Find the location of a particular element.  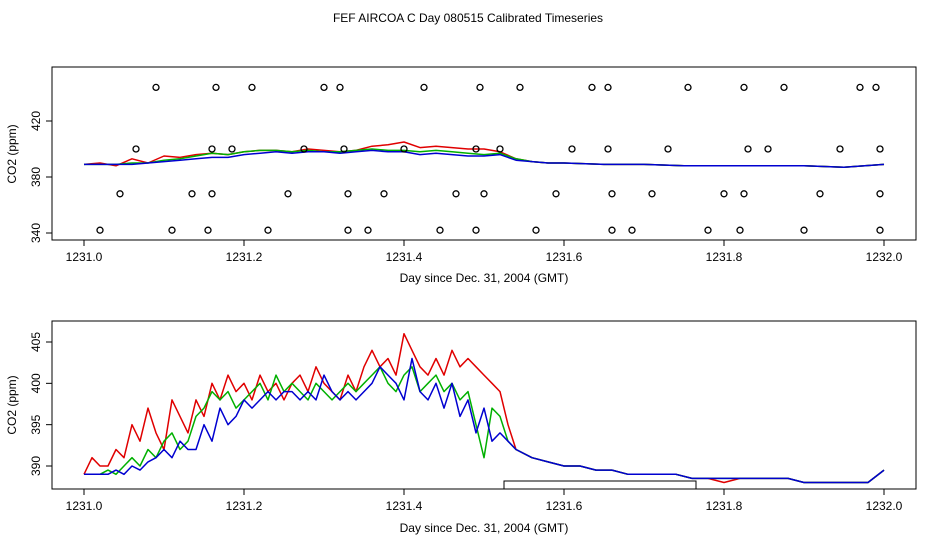

y-tick-label: 405 is located at coordinates (36, 342).